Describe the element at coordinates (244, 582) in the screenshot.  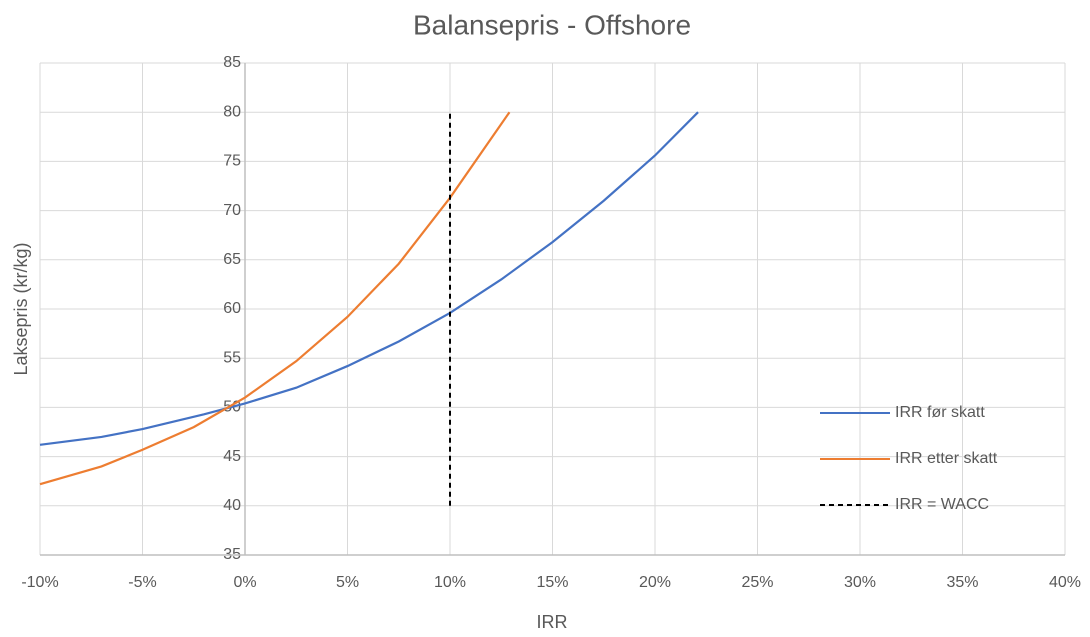
I see `x-tick-label: 0%` at that location.